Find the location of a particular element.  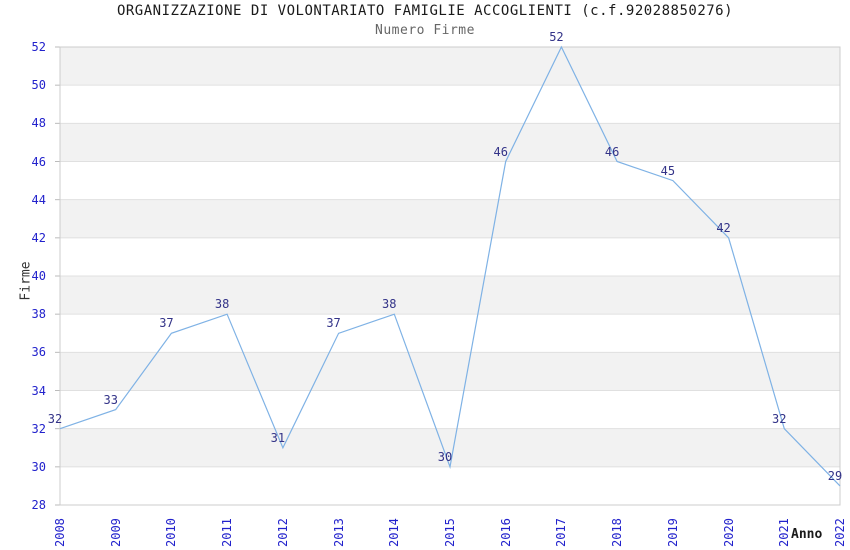

x-tick-label: 2018 is located at coordinates (617, 532).